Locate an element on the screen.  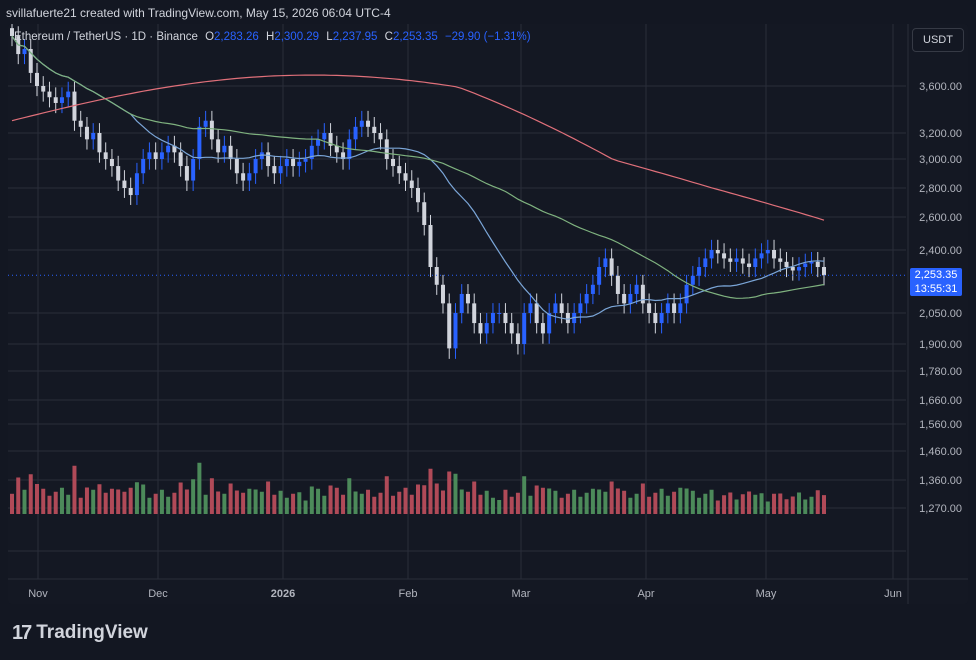
currency-button: USDT is located at coordinates (938, 40).